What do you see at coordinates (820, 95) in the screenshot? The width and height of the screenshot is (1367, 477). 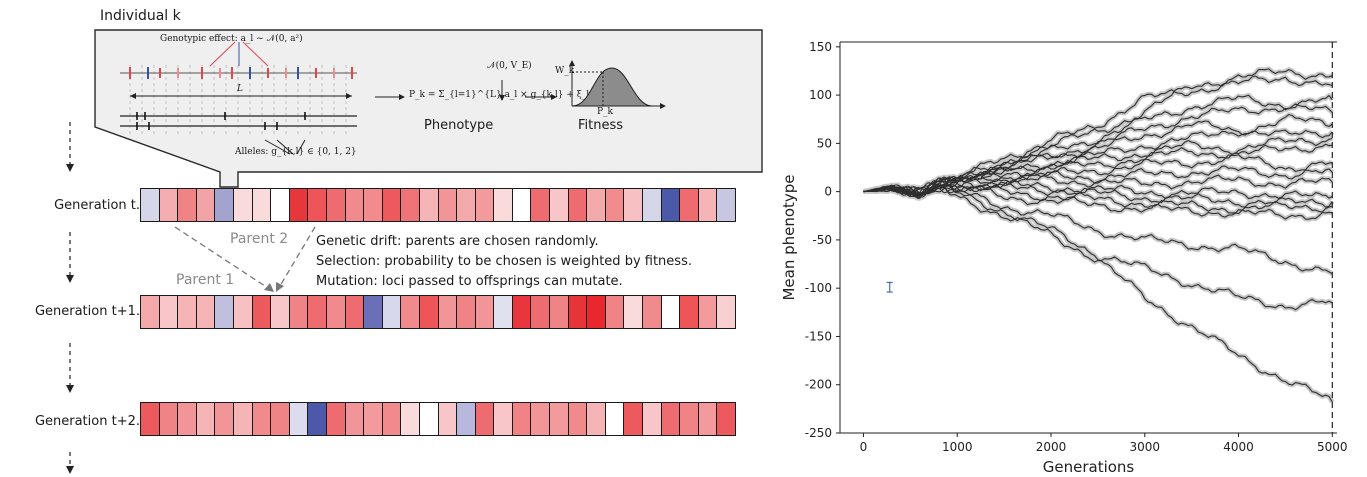 I see `y-tick-label: 100` at bounding box center [820, 95].